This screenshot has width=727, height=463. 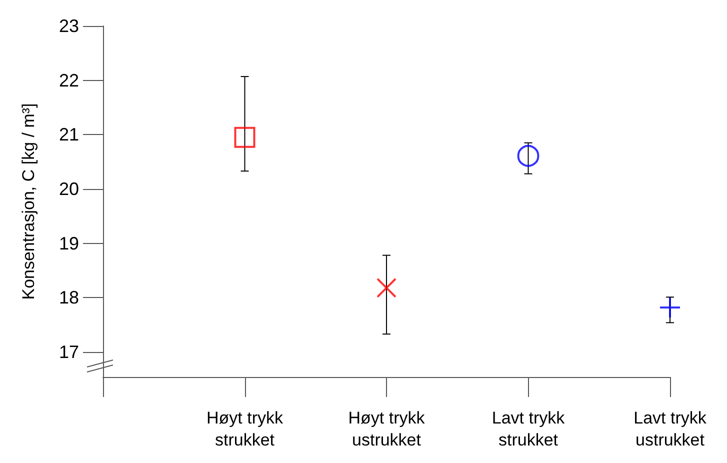 I want to click on y-tick-label: 20, so click(x=68, y=189).